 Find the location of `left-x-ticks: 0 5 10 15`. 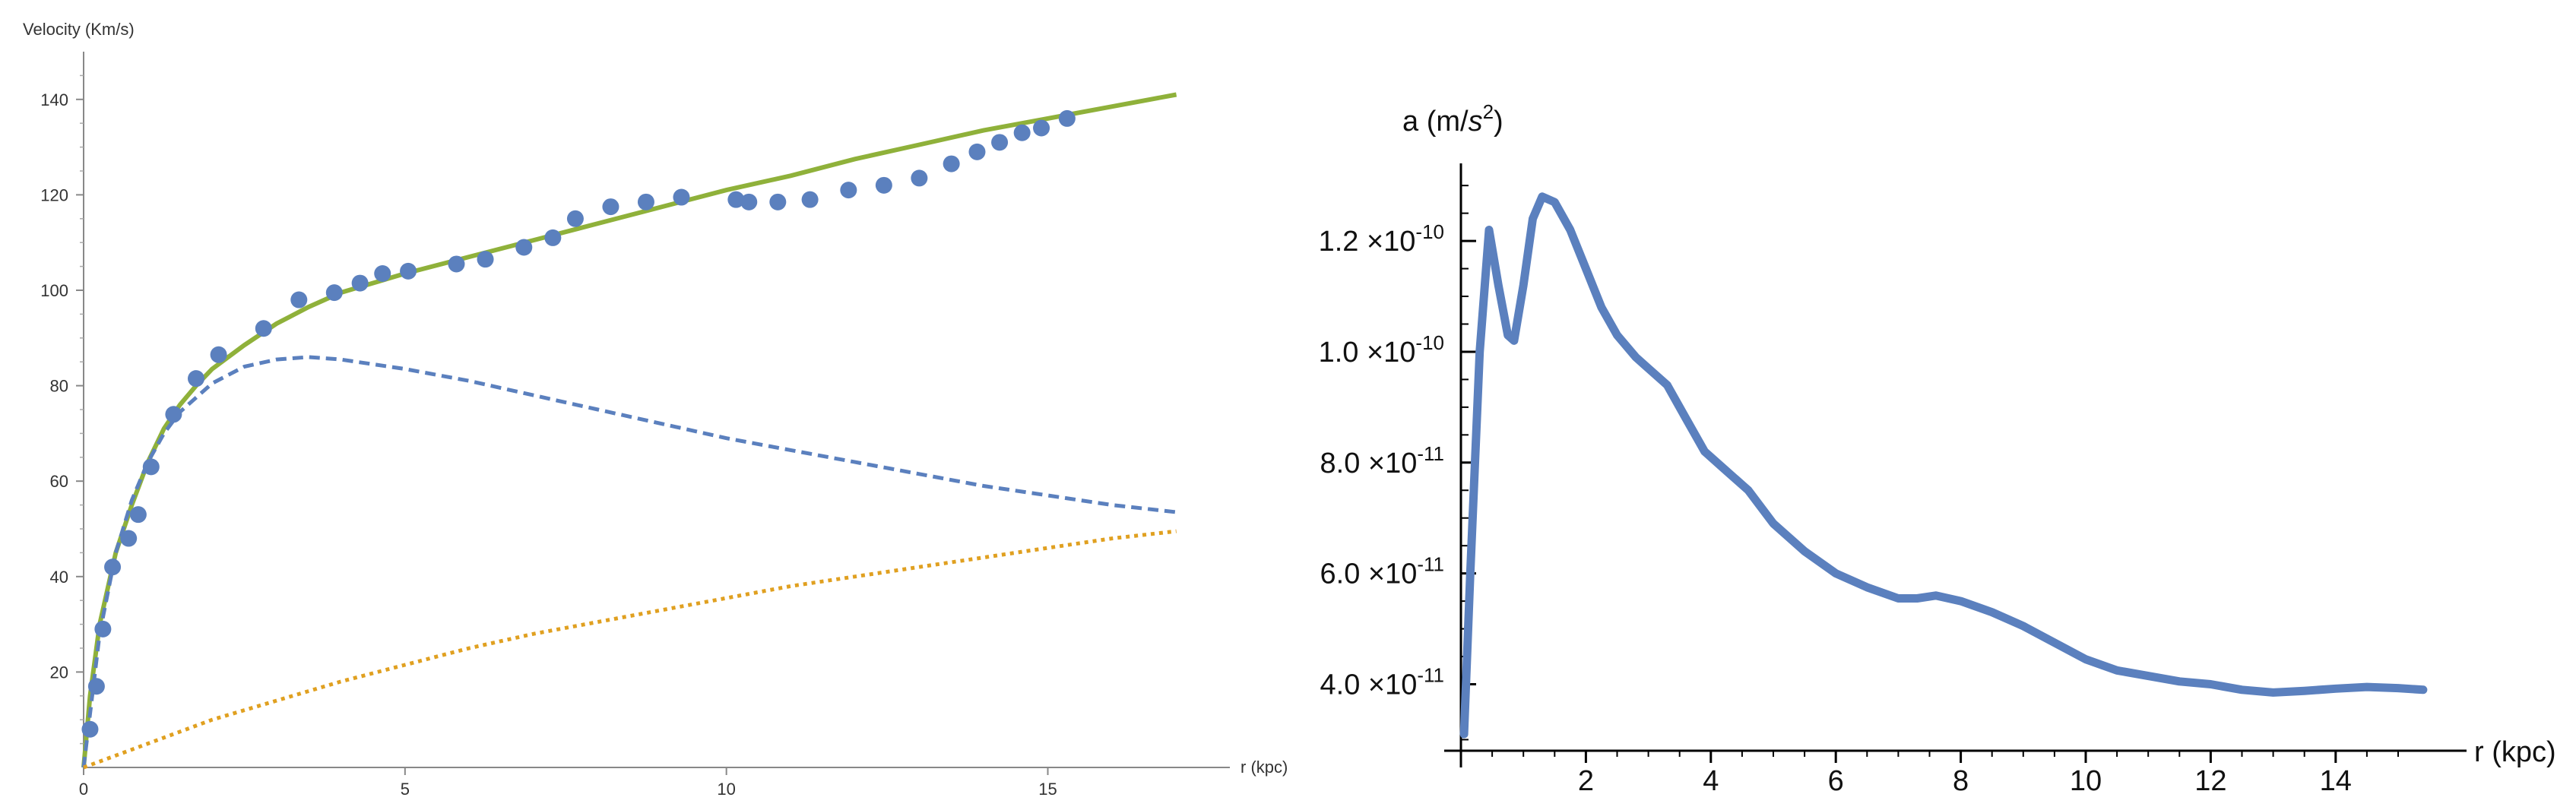

left-x-ticks: 0 5 10 15 is located at coordinates (568, 783).